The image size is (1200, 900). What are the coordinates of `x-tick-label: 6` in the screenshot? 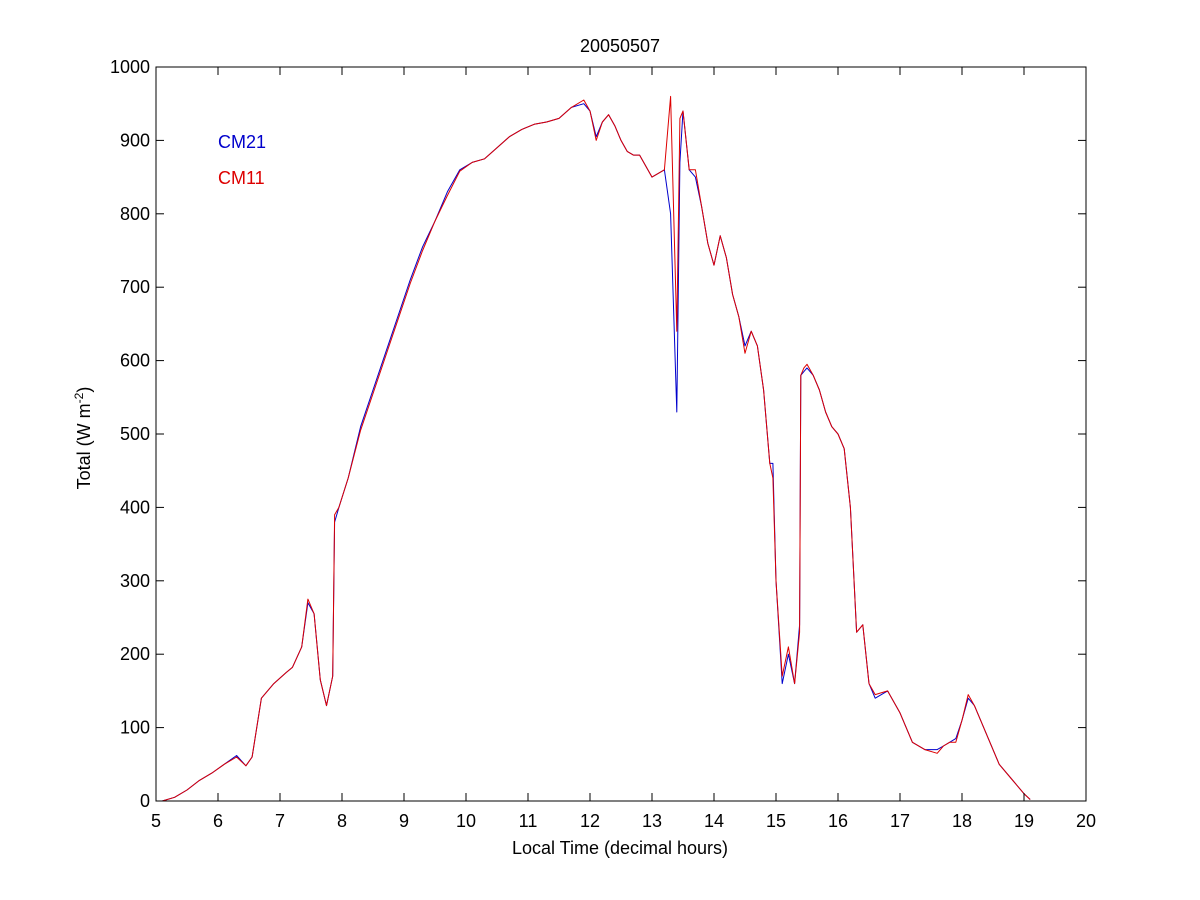 It's located at (218, 821).